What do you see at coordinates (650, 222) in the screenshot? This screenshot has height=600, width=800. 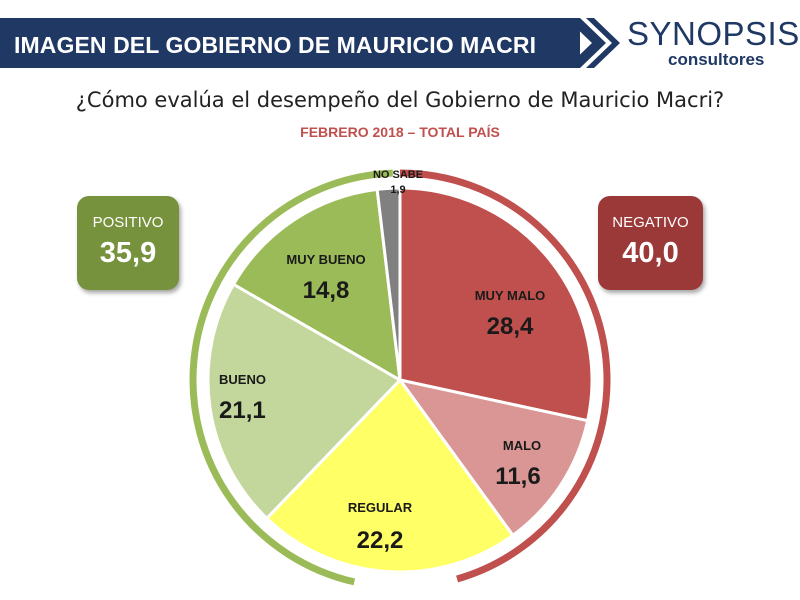 I see `negative-label: NEGATIVO` at bounding box center [650, 222].